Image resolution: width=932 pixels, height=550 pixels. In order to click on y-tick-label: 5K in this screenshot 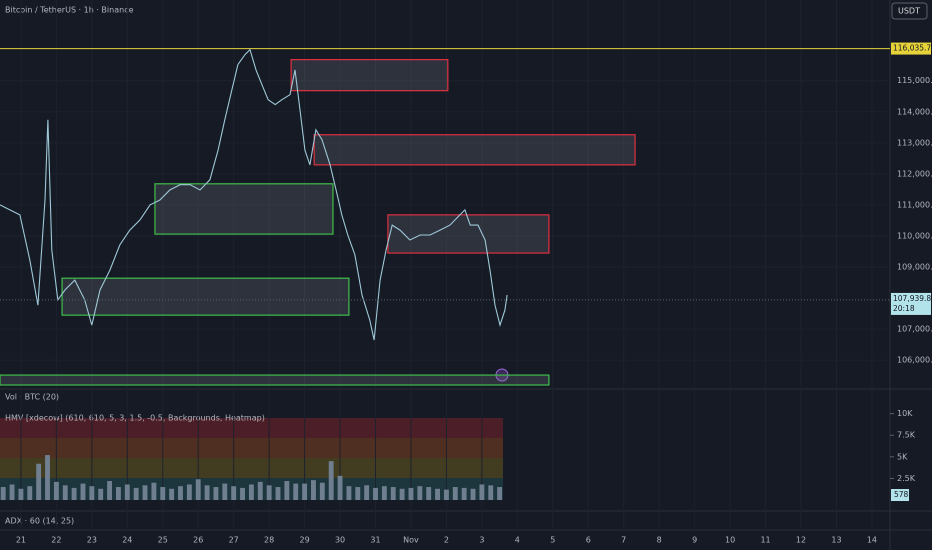, I will do `click(902, 456)`.